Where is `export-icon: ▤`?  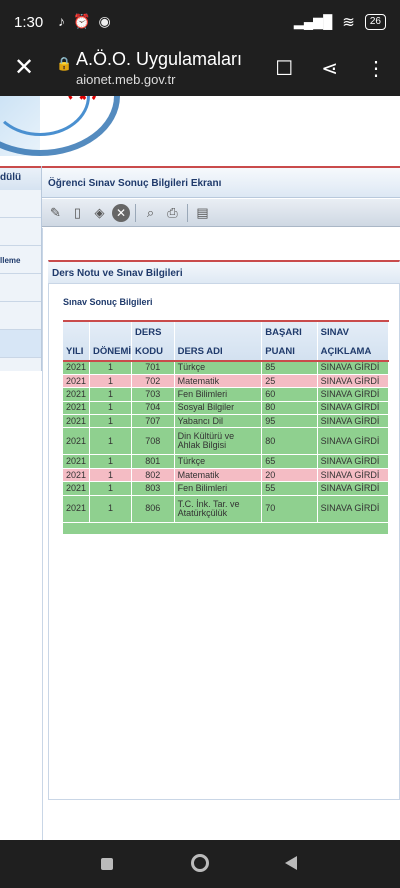
export-icon: ▤ is located at coordinates (202, 212).